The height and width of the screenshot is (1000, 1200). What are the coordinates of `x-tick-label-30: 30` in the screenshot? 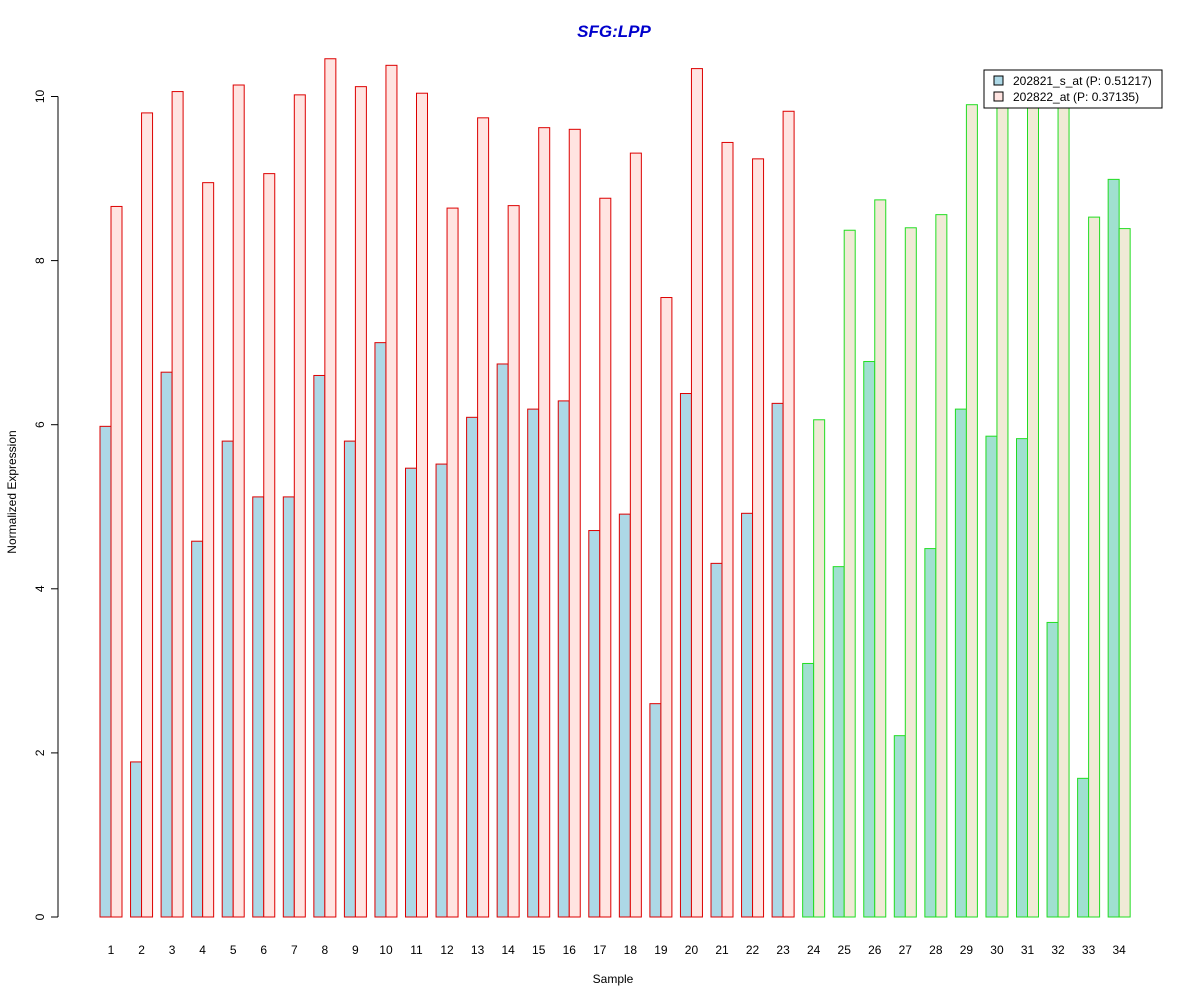 It's located at (997, 950).